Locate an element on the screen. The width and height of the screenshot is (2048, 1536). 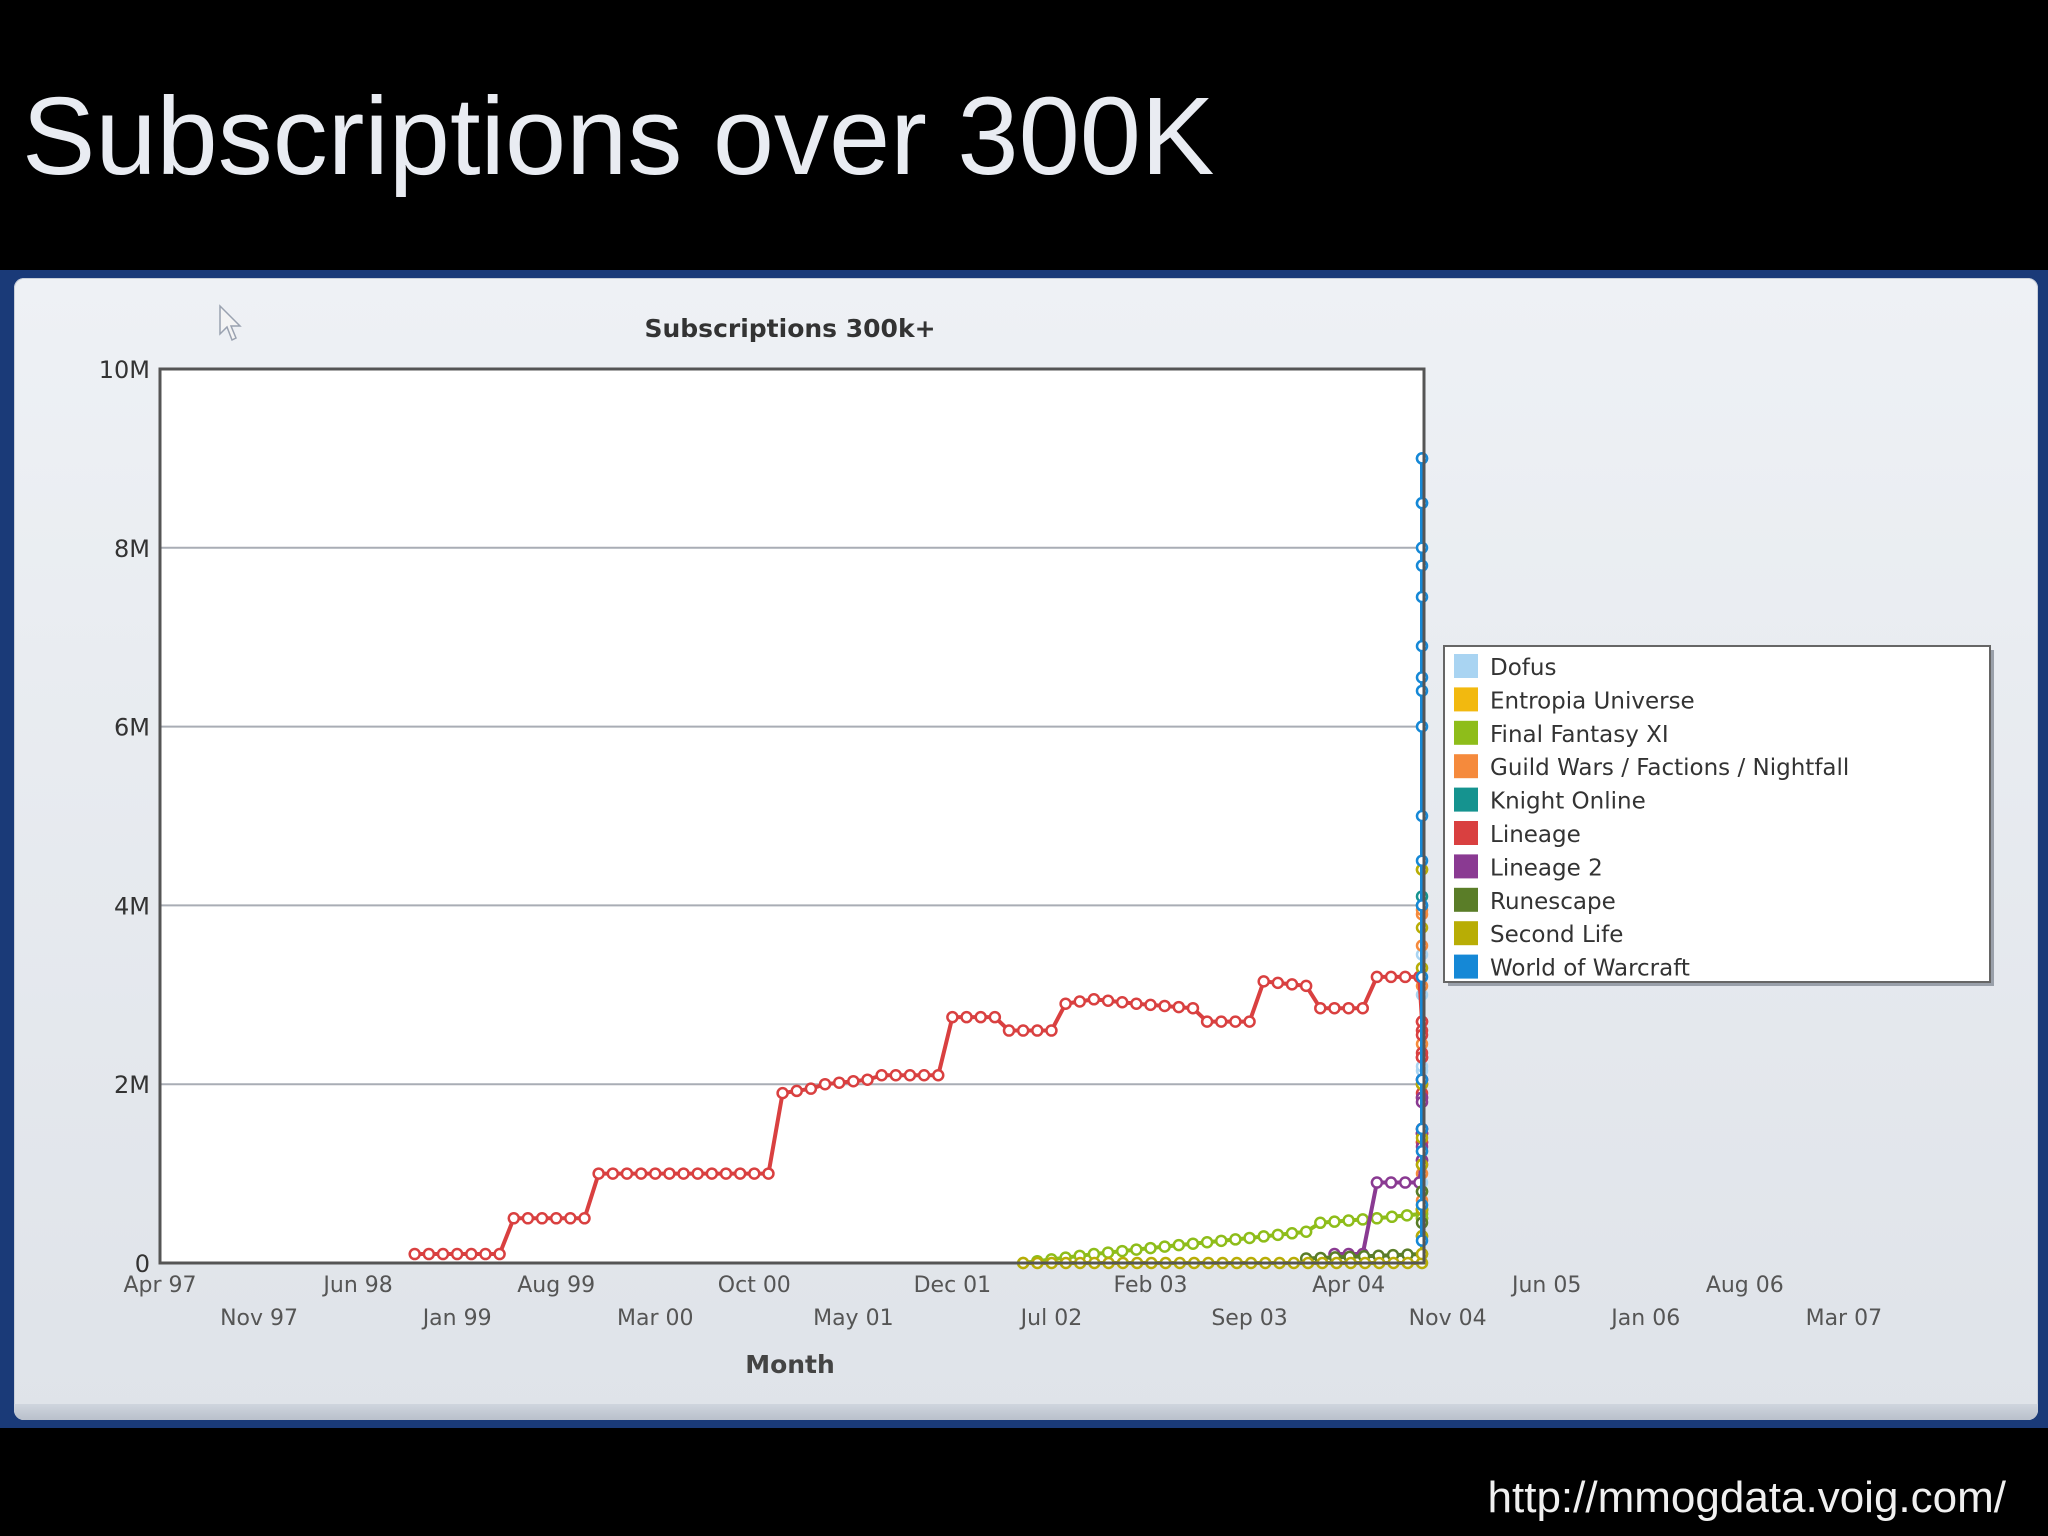
chart-title: Subscriptions 300k+ is located at coordinates (789, 328).